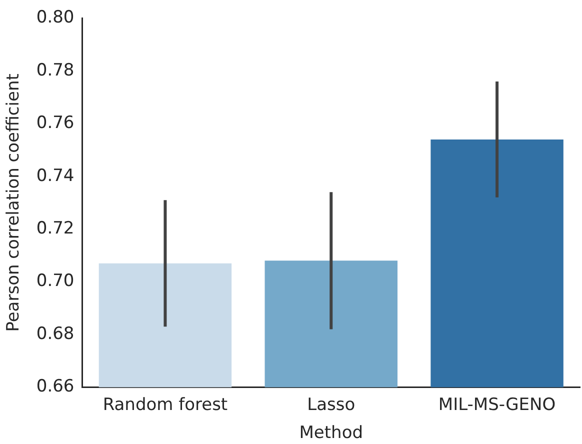 This screenshot has width=582, height=444. What do you see at coordinates (55, 18) in the screenshot?
I see `y-tick-label: 0.80` at bounding box center [55, 18].